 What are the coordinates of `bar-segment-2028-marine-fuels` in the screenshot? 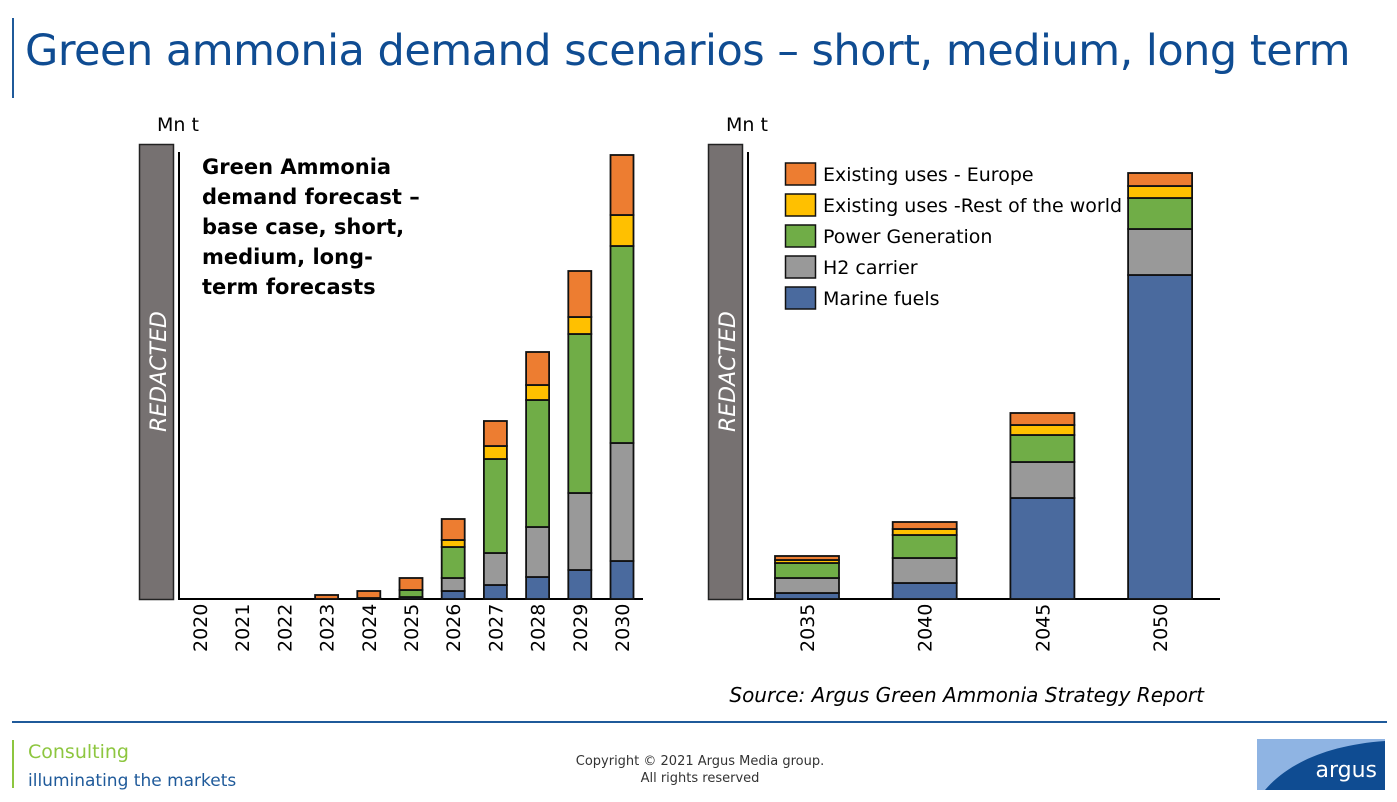 It's located at (537, 588).